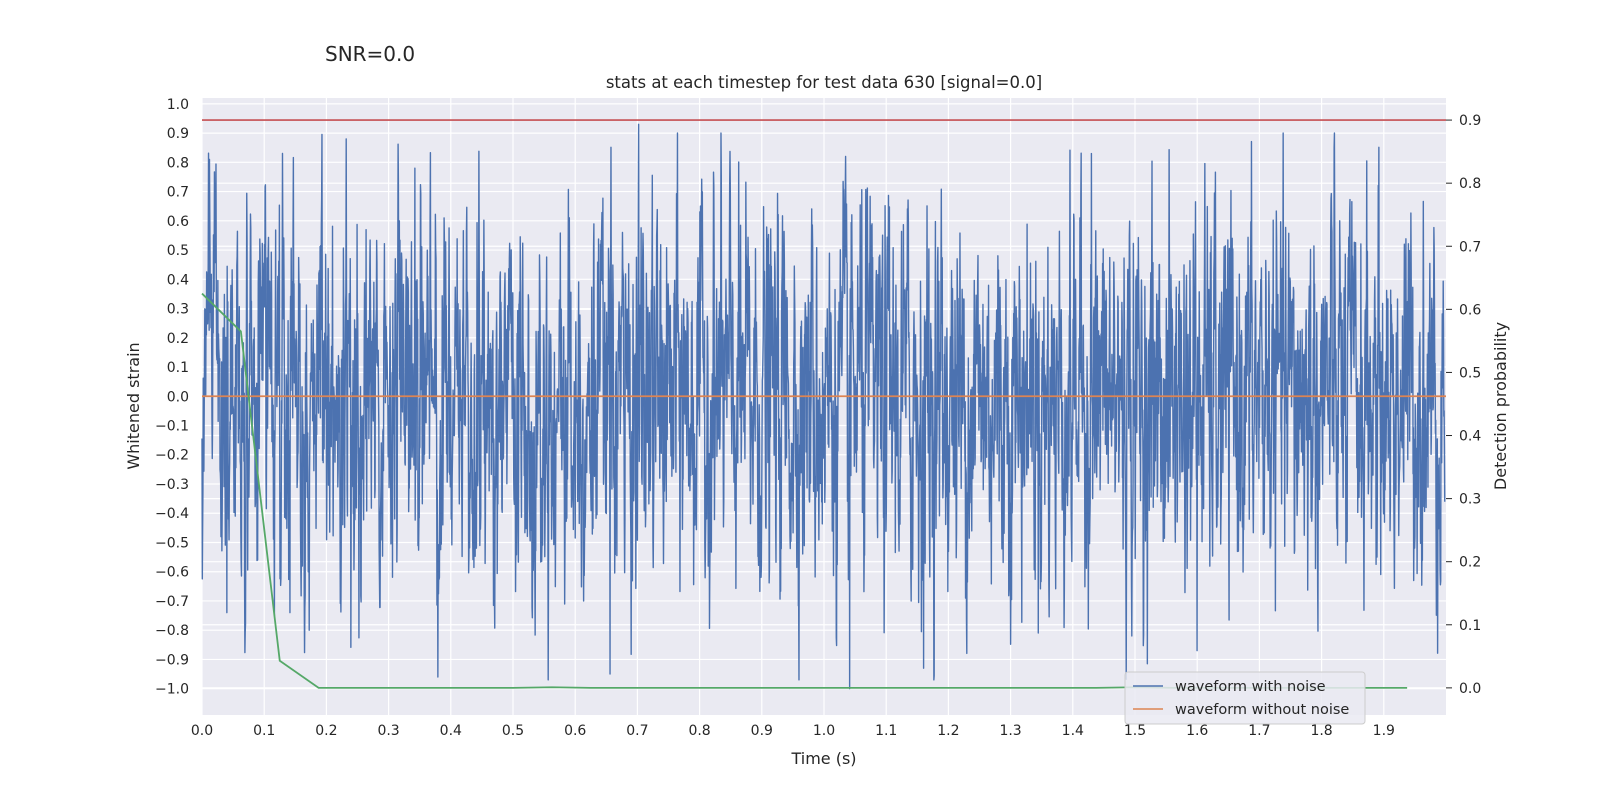  I want to click on x-tick-label: 0.9, so click(762, 731).